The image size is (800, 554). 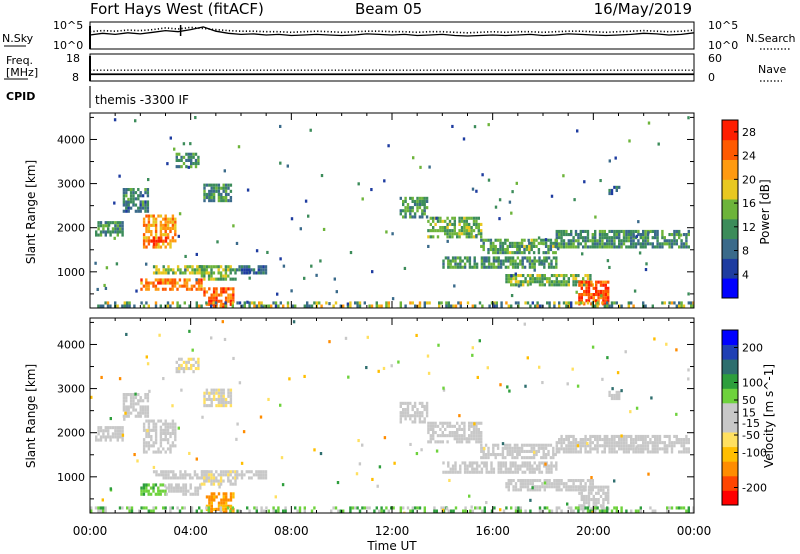 What do you see at coordinates (492, 531) in the screenshot?
I see `time-tick-label-4: 16:00` at bounding box center [492, 531].